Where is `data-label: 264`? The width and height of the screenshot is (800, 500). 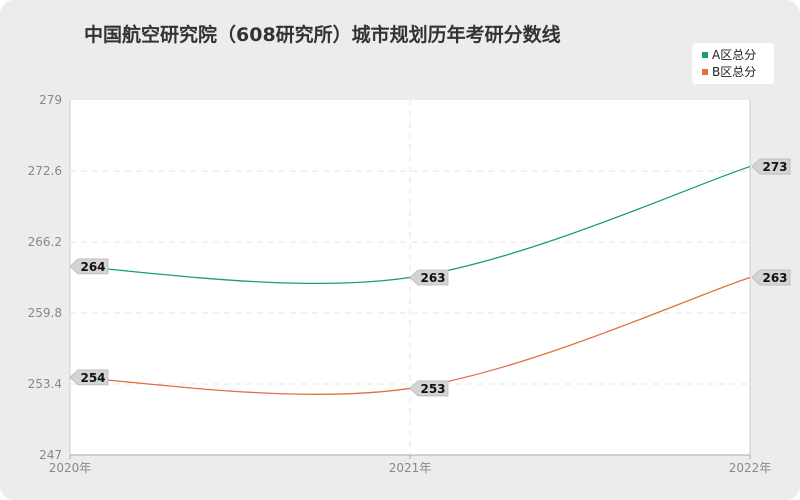
data-label: 264 is located at coordinates (92, 267).